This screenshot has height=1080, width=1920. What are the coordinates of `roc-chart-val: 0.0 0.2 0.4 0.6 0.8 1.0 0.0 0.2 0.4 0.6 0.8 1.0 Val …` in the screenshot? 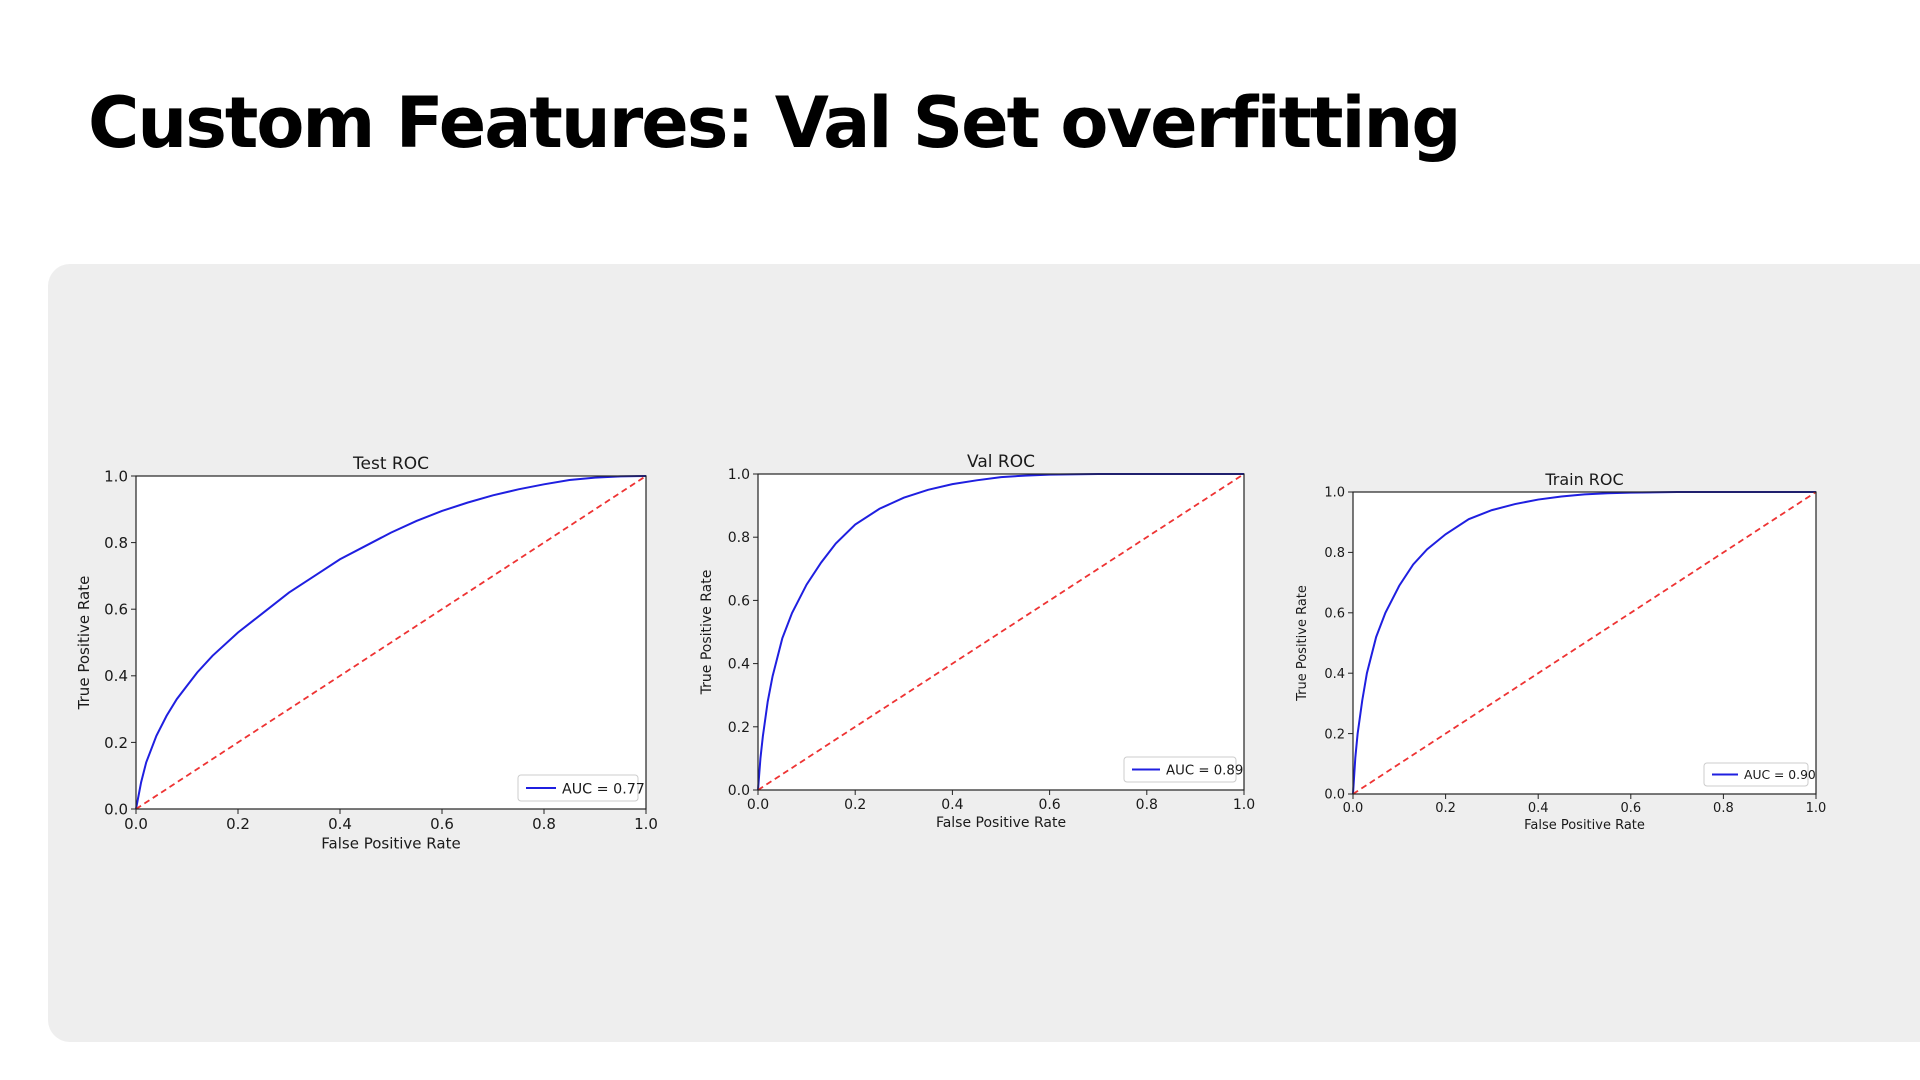 It's located at (977, 641).